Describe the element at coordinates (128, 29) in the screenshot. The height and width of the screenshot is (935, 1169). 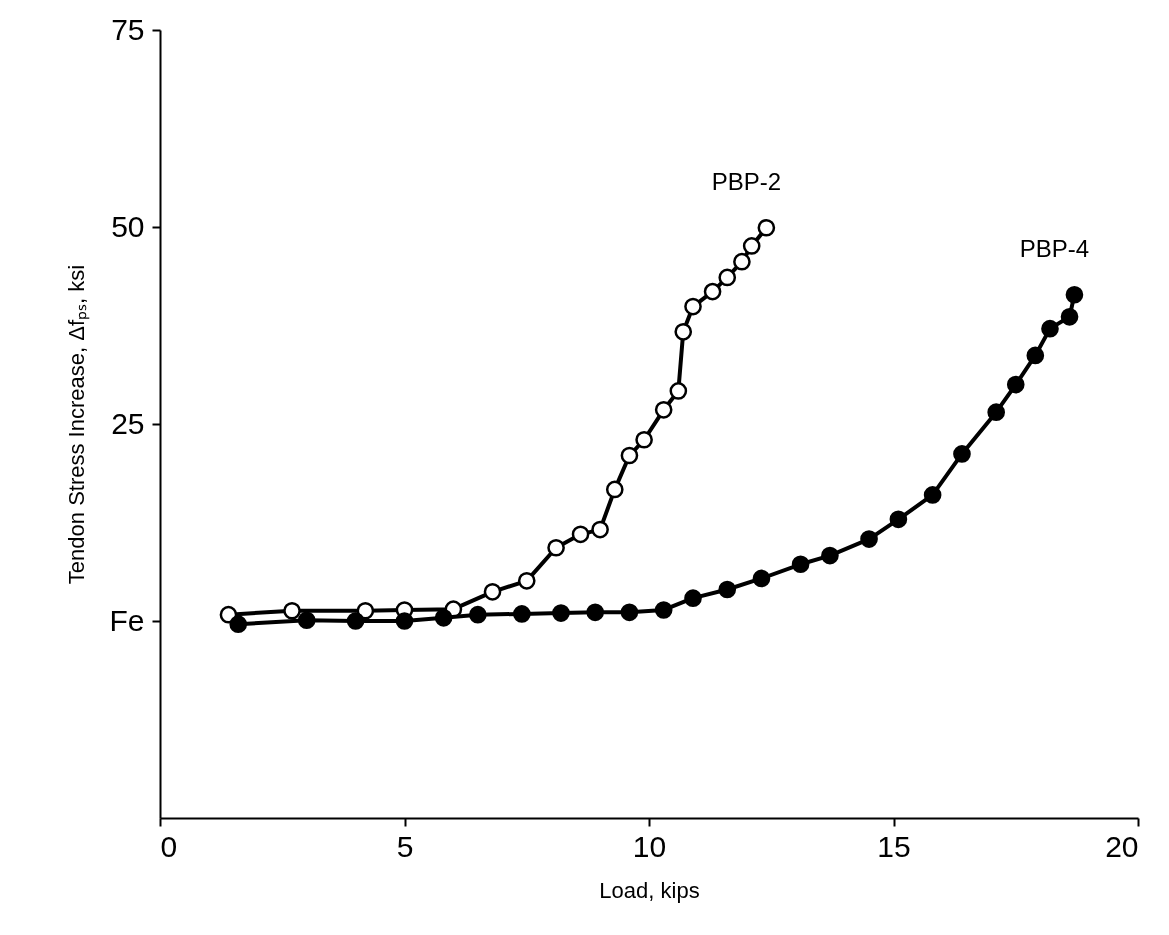
I see `y-tick-label: 75` at that location.